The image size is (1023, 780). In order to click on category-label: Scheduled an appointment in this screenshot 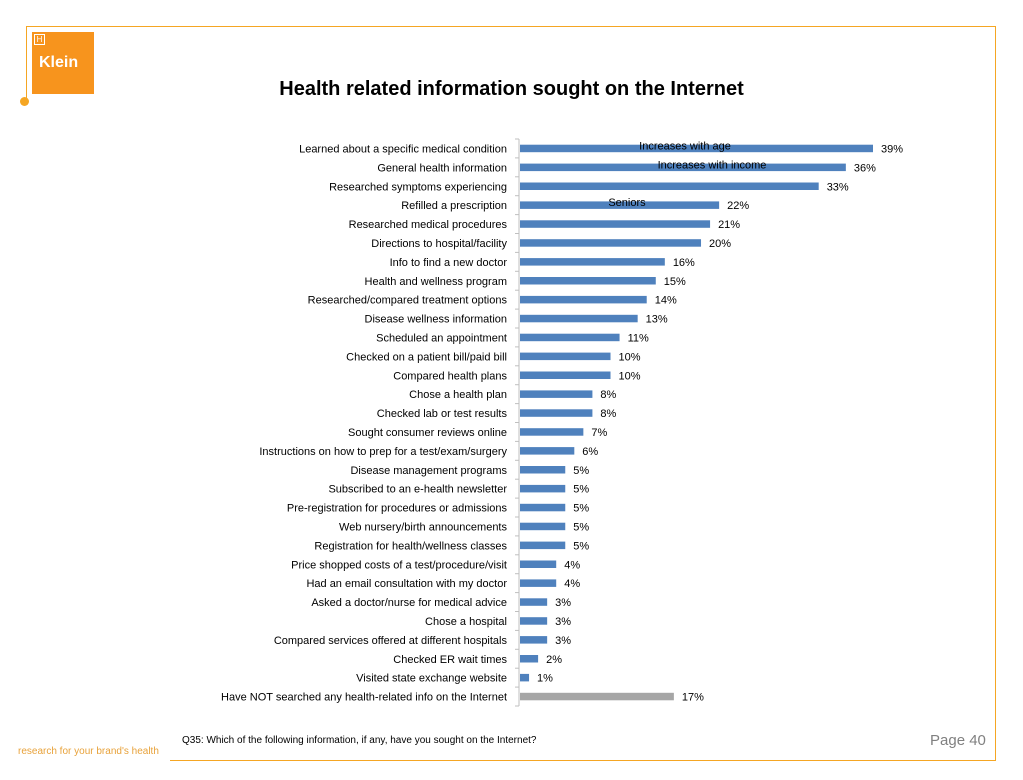, I will do `click(441, 338)`.